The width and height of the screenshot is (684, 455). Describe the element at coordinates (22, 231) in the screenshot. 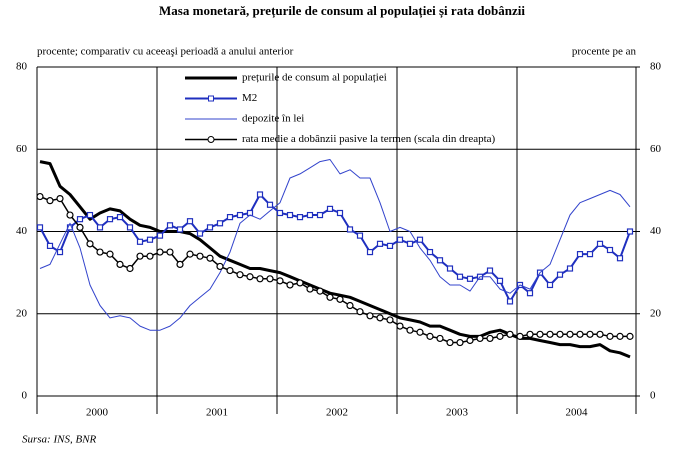

I see `y-tick-label: 40` at that location.